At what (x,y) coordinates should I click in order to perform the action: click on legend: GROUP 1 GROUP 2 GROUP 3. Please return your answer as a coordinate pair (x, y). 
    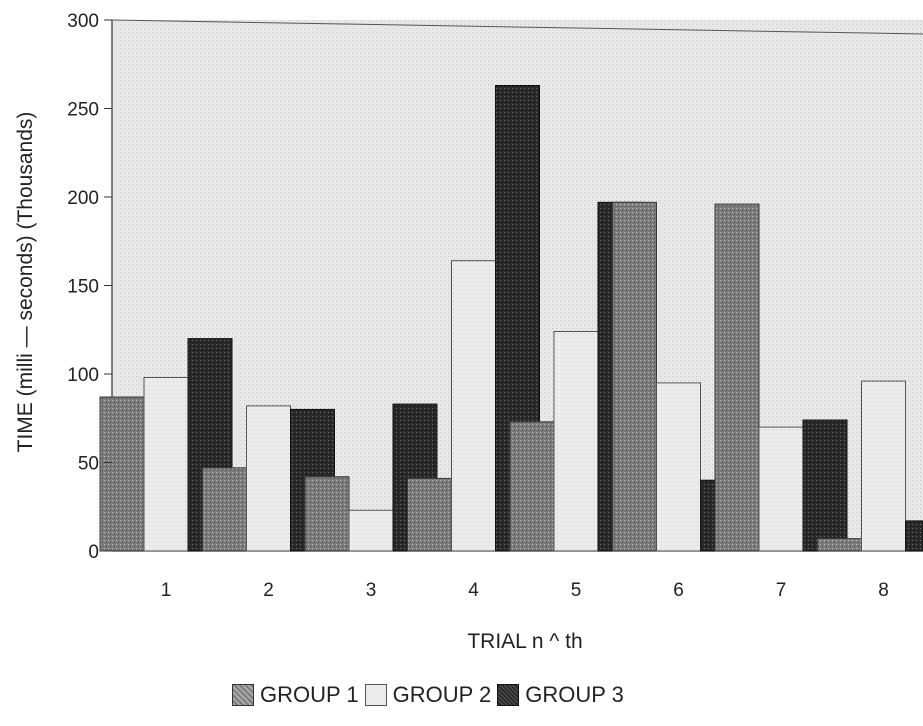
    Looking at the image, I should click on (431, 695).